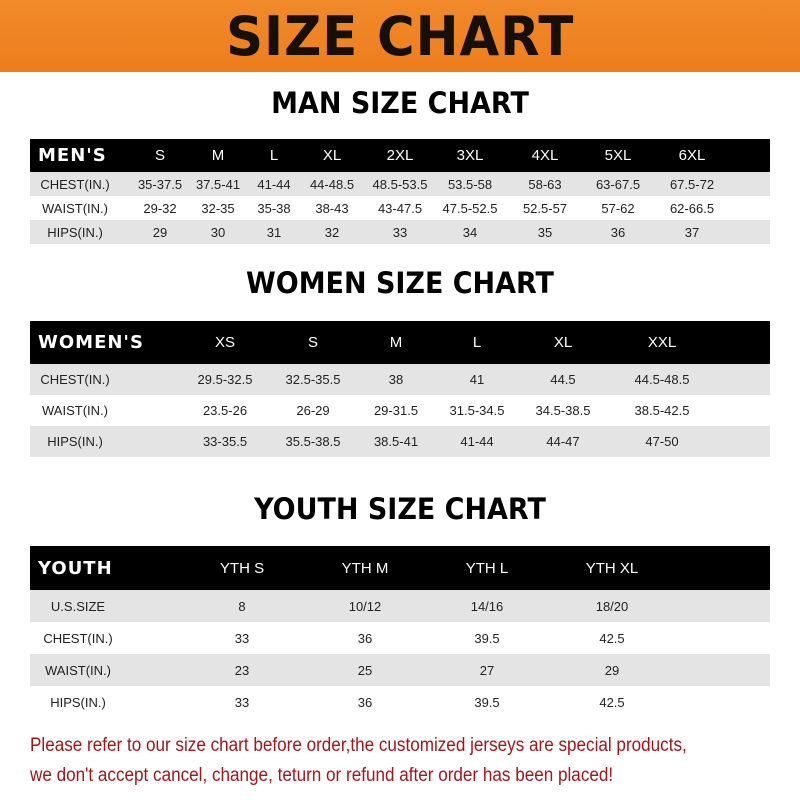 The image size is (800, 800). Describe the element at coordinates (396, 379) in the screenshot. I see `table-cell: 38` at that location.